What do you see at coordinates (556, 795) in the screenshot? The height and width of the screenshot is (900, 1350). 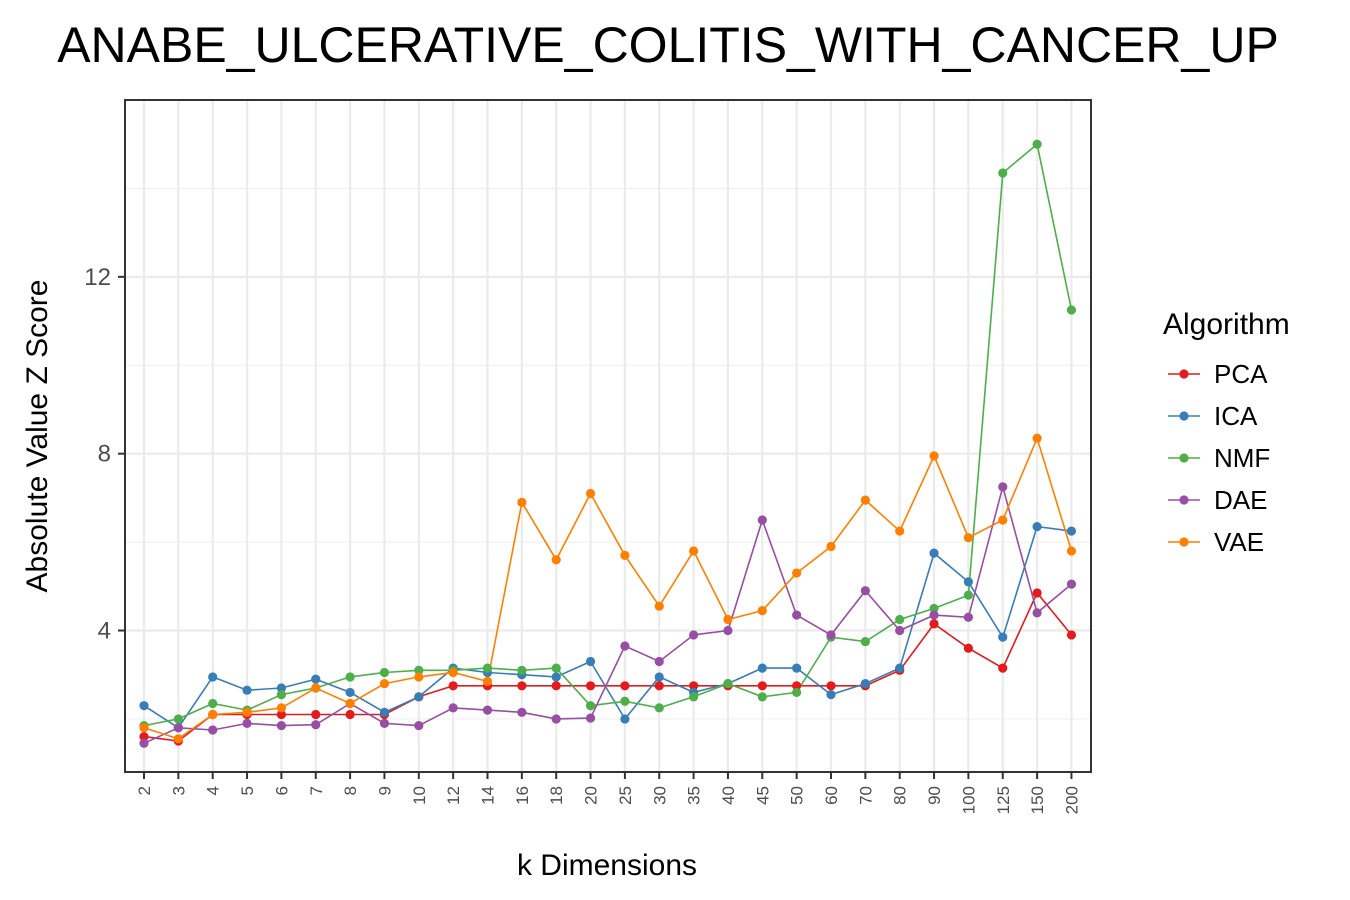 I see `x-tick-label: 18` at bounding box center [556, 795].